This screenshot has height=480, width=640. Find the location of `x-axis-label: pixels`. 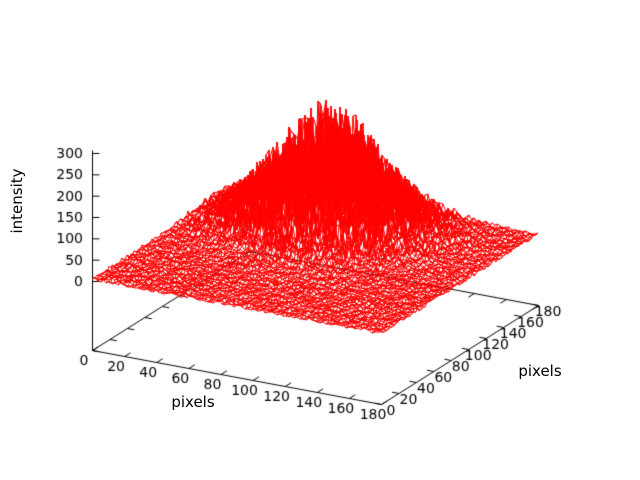

x-axis-label: pixels is located at coordinates (193, 402).